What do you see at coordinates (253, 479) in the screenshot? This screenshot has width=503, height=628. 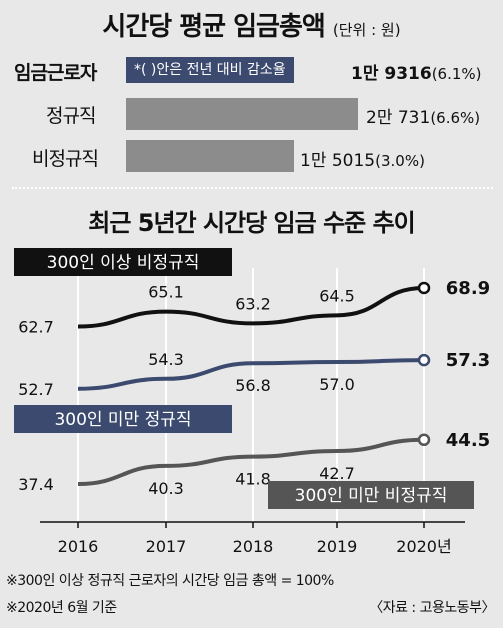 I see `data-label: 41.8` at bounding box center [253, 479].